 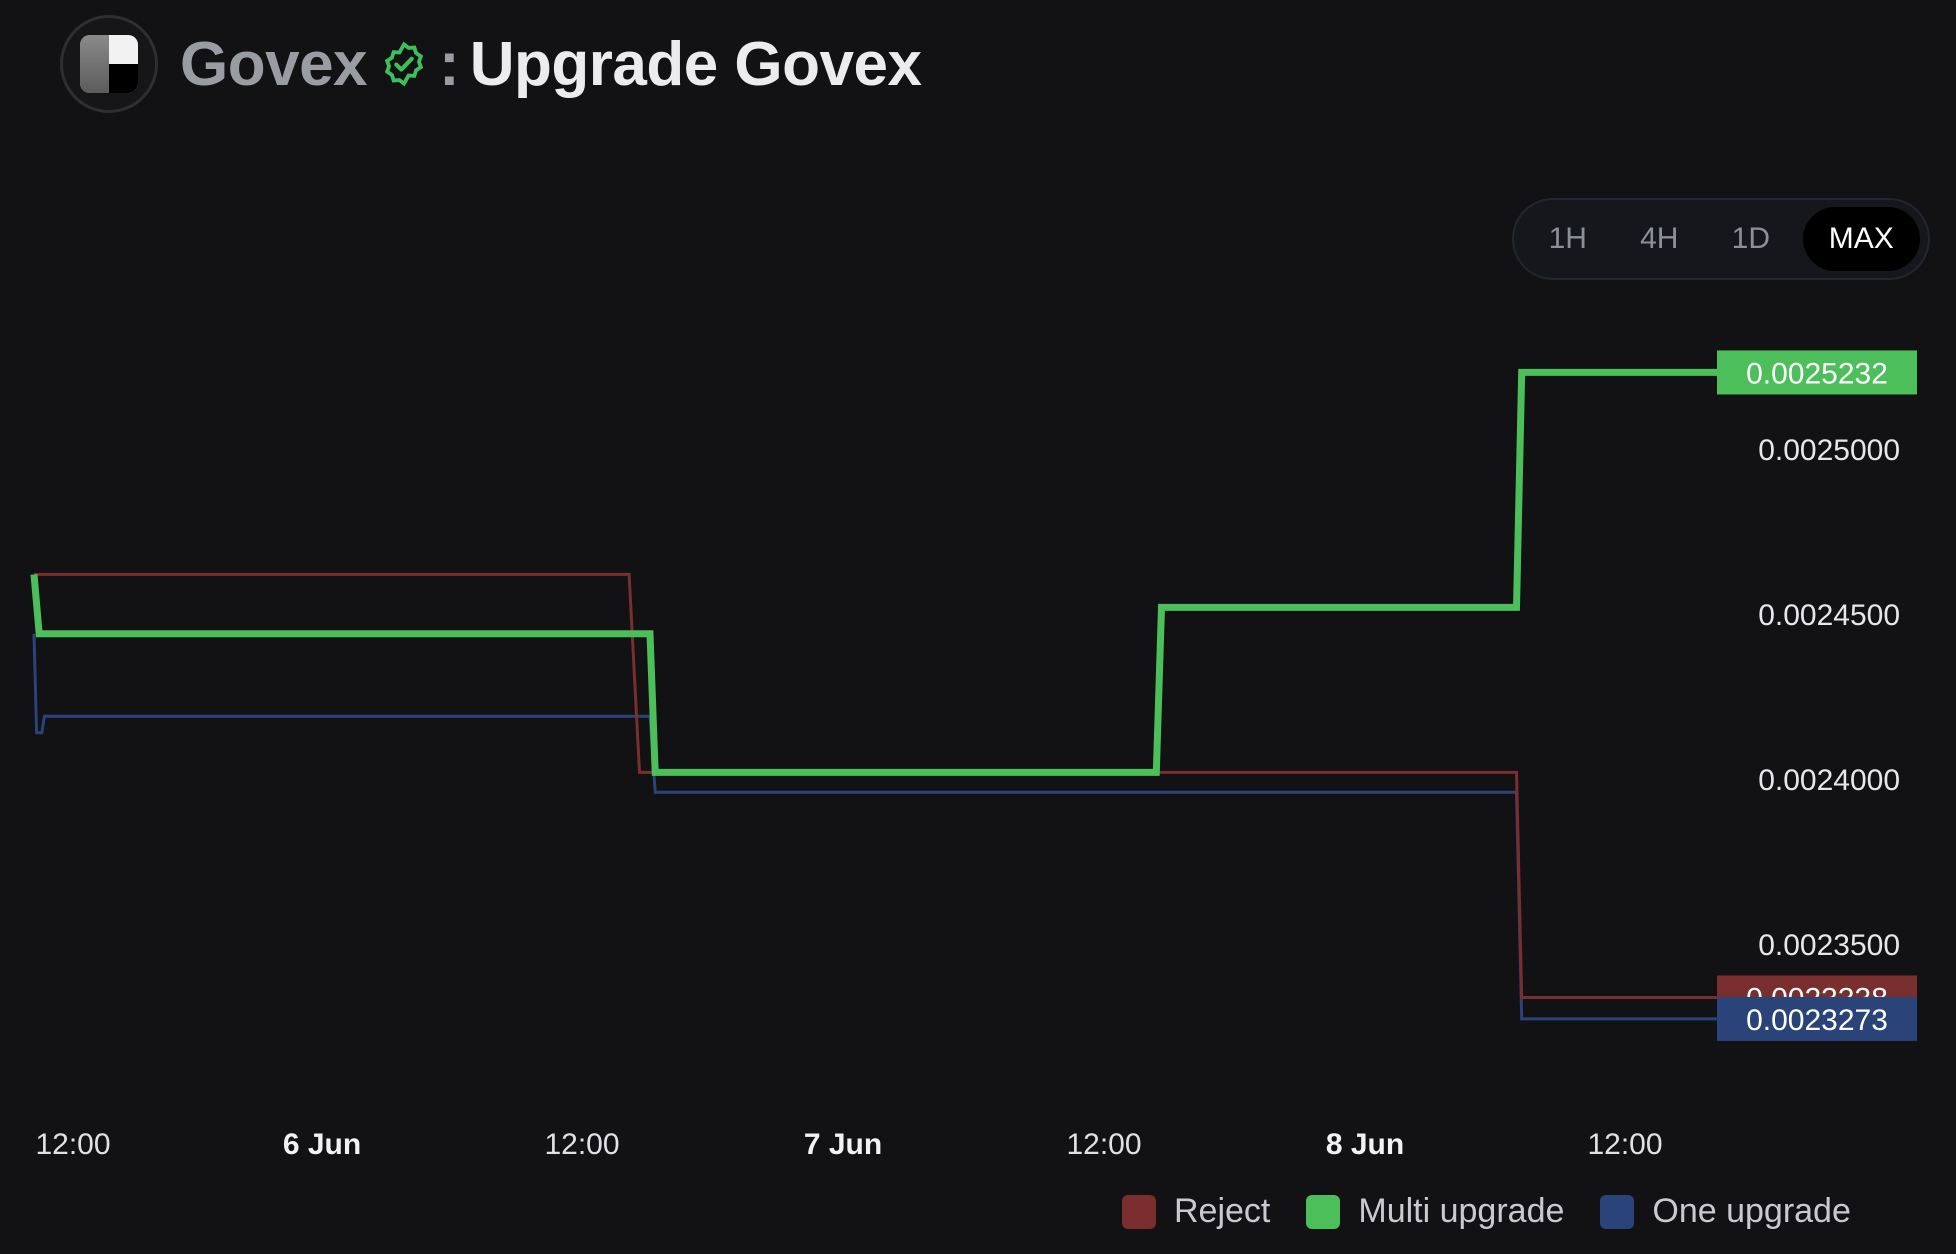 What do you see at coordinates (1567, 238) in the screenshot?
I see `timeframe-1h-button: 1H` at bounding box center [1567, 238].